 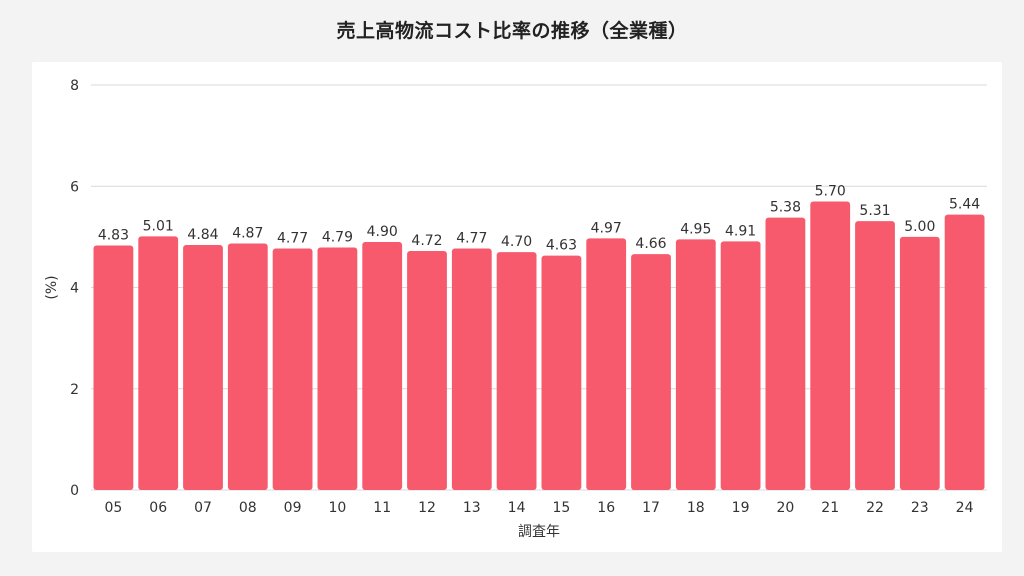 What do you see at coordinates (695, 229) in the screenshot?
I see `value-label: 4.95` at bounding box center [695, 229].